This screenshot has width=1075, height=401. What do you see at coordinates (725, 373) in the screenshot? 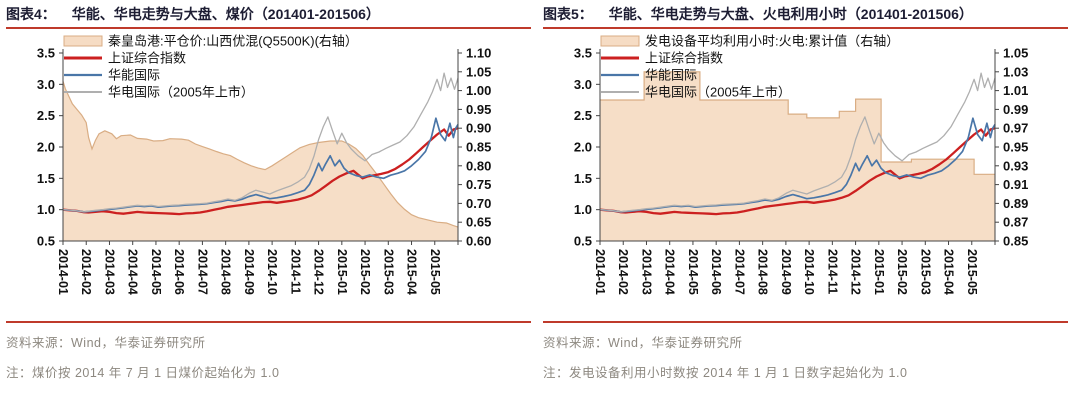
I see `note-line: 注：发电设备利用小时数按 2014 年 1 月 1 日数字起始化为 1.0` at bounding box center [725, 373].